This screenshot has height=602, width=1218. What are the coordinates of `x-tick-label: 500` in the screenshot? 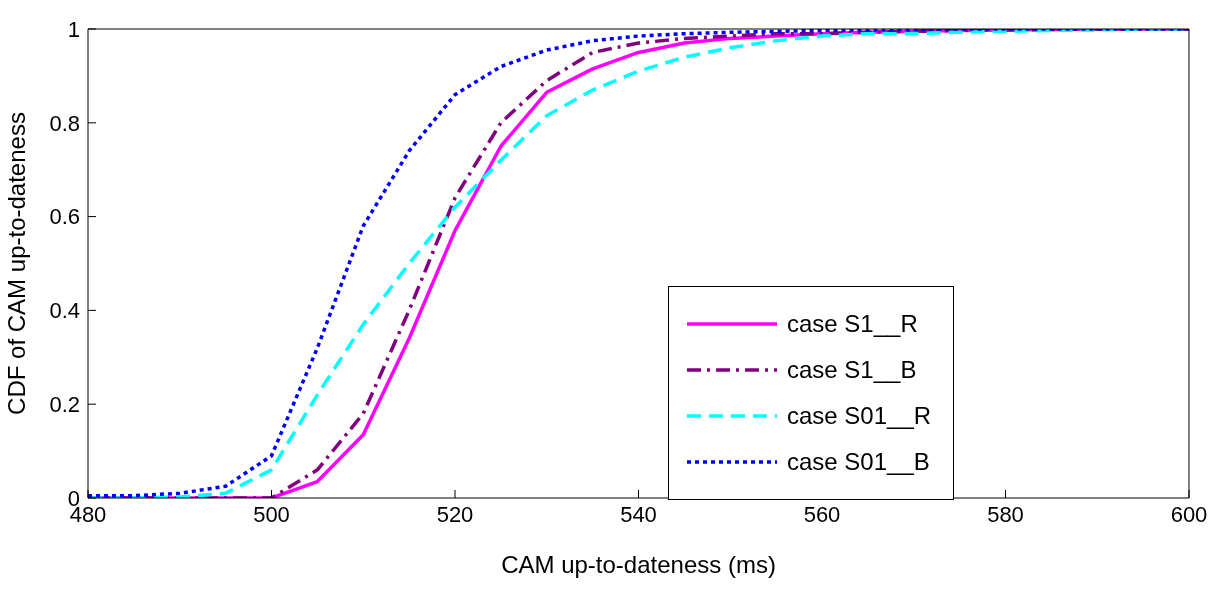 It's located at (271, 514).